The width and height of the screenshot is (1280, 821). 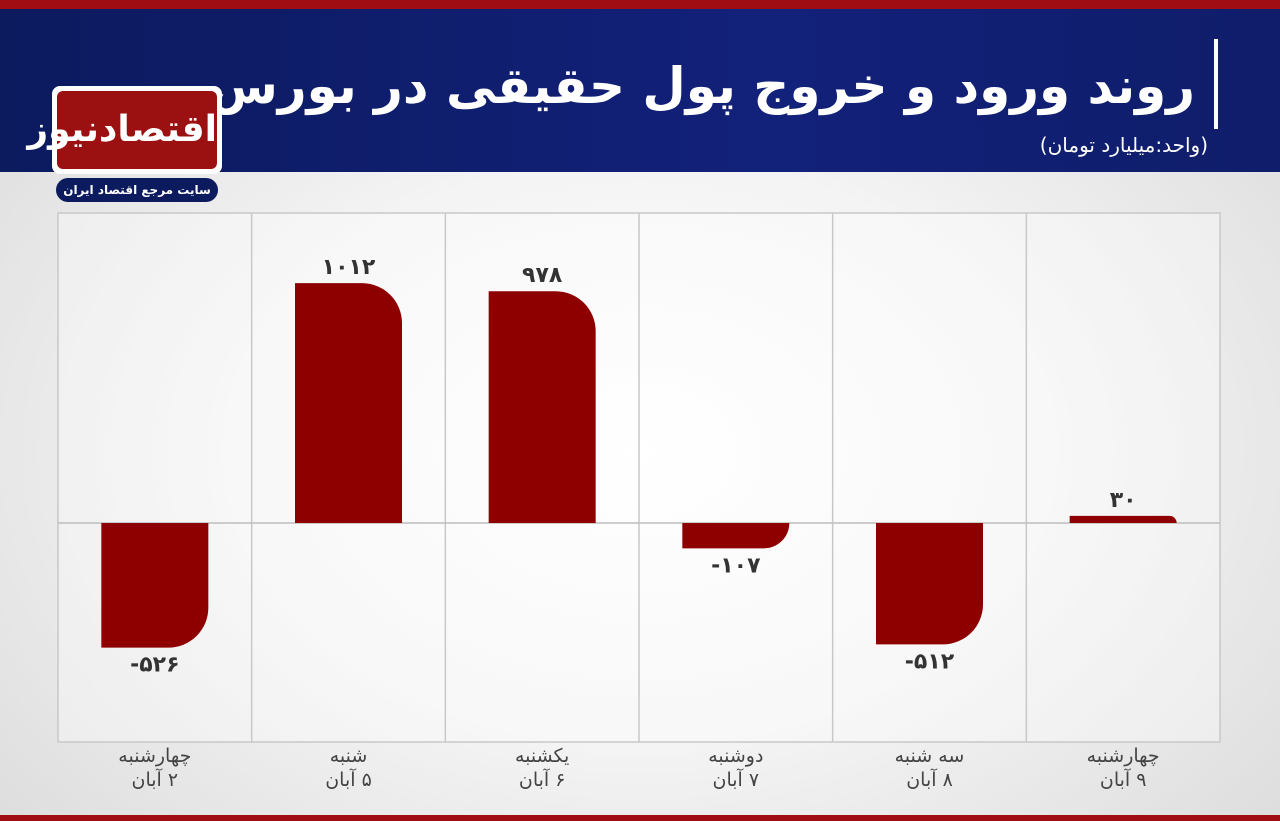 I want to click on bottom-bar, so click(x=640, y=818).